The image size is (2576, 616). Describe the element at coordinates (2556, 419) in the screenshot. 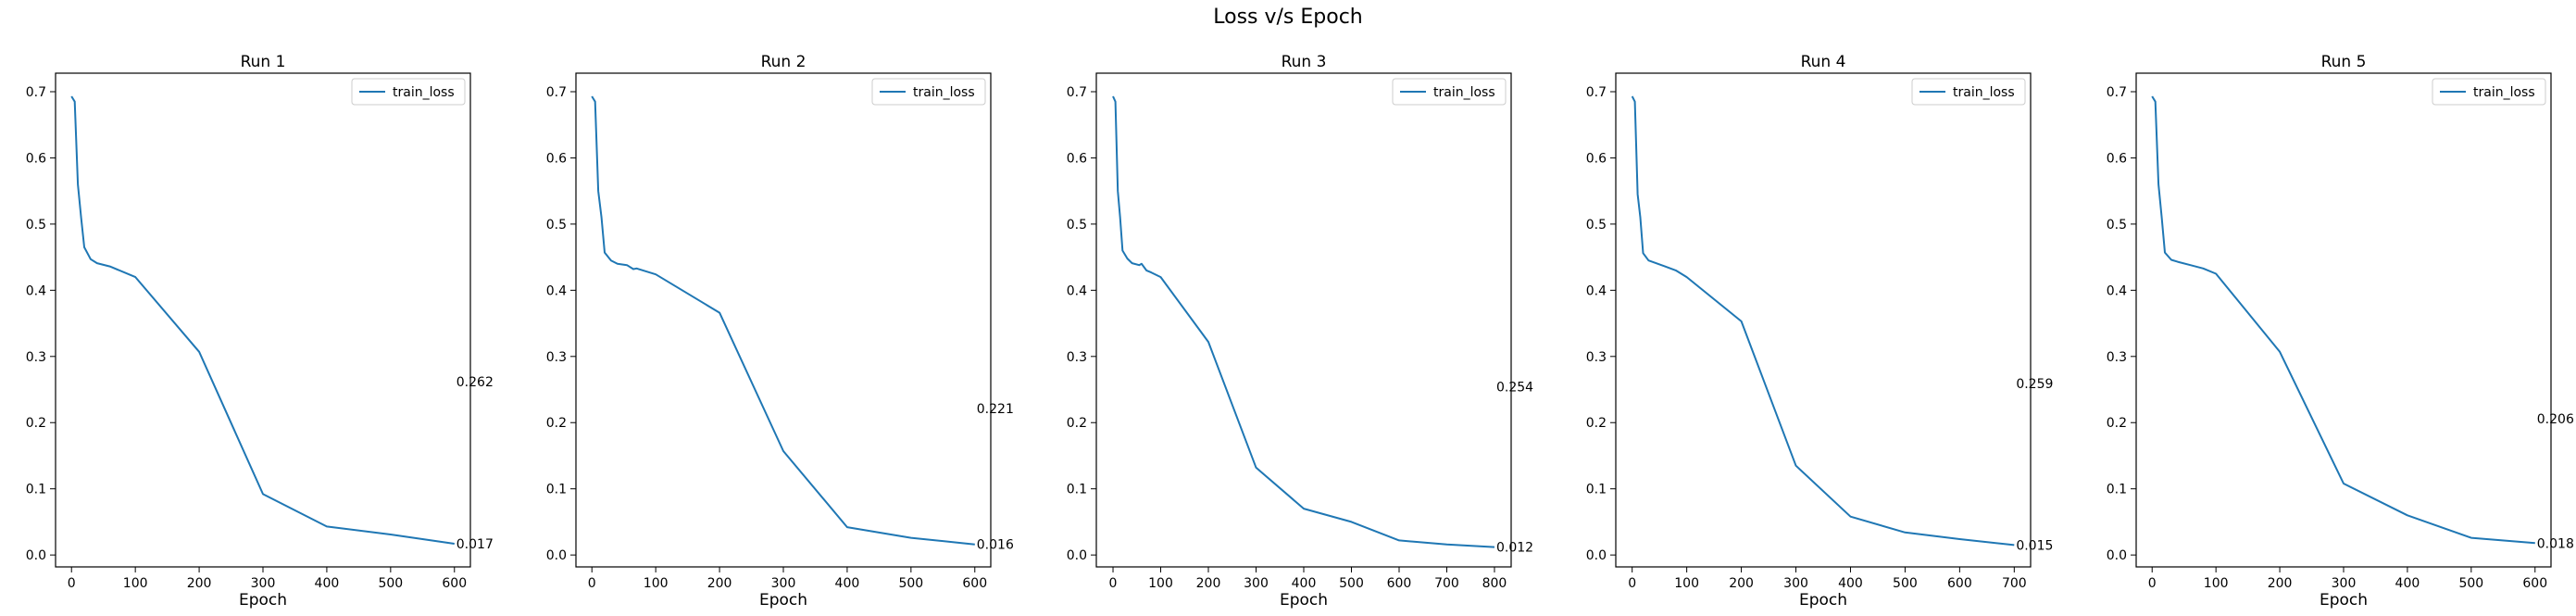

I see `value-annotation: 0.206` at that location.